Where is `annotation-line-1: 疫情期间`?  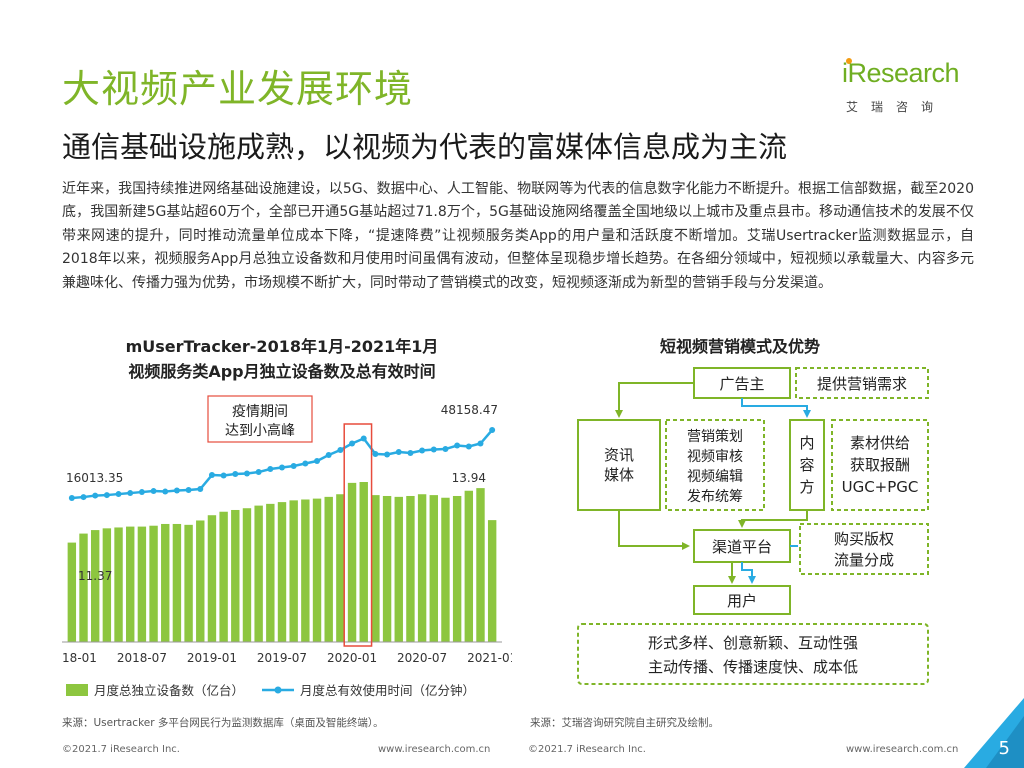 annotation-line-1: 疫情期间 is located at coordinates (260, 412).